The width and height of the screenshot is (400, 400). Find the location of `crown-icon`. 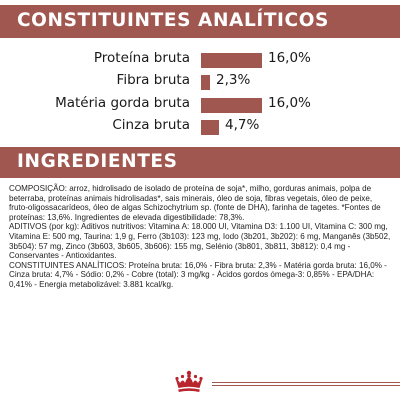

crown-icon is located at coordinates (189, 381).